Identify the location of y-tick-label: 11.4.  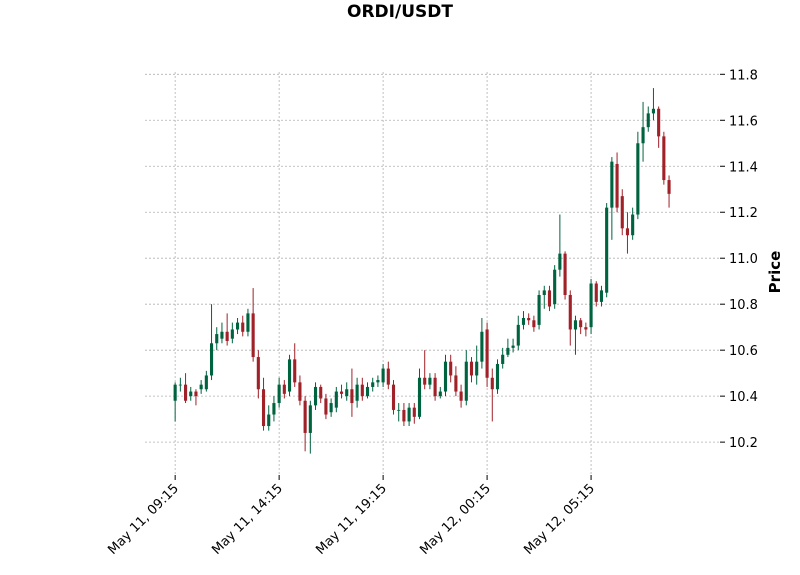
(743, 167).